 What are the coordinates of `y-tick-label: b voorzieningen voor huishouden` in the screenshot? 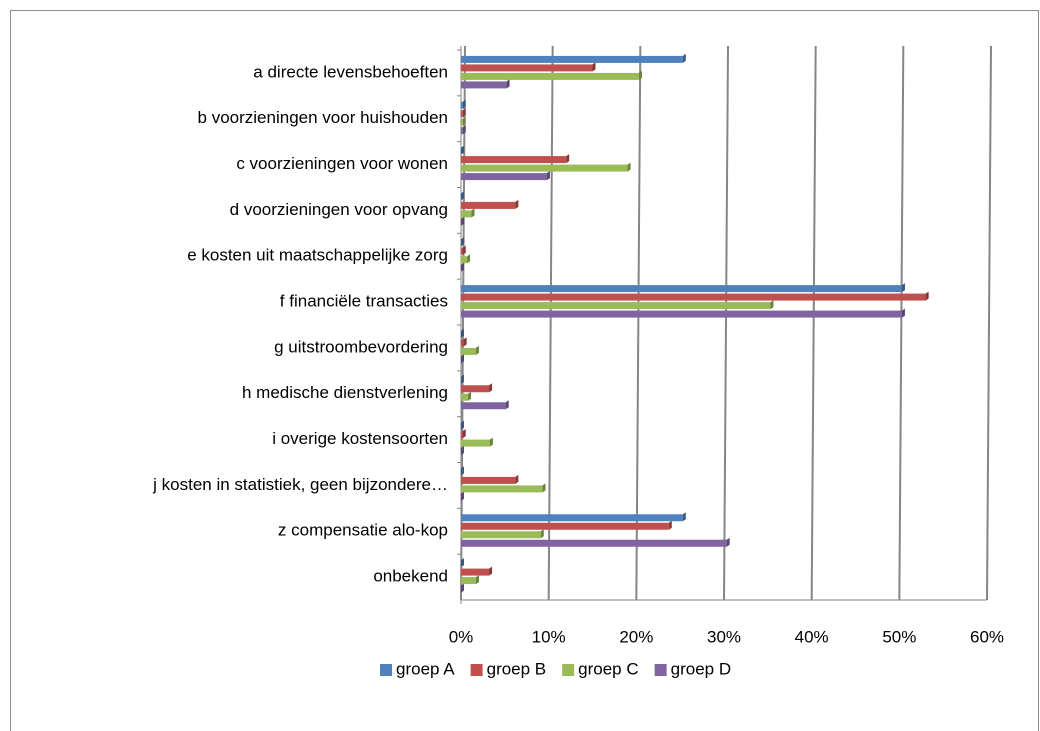 It's located at (323, 117).